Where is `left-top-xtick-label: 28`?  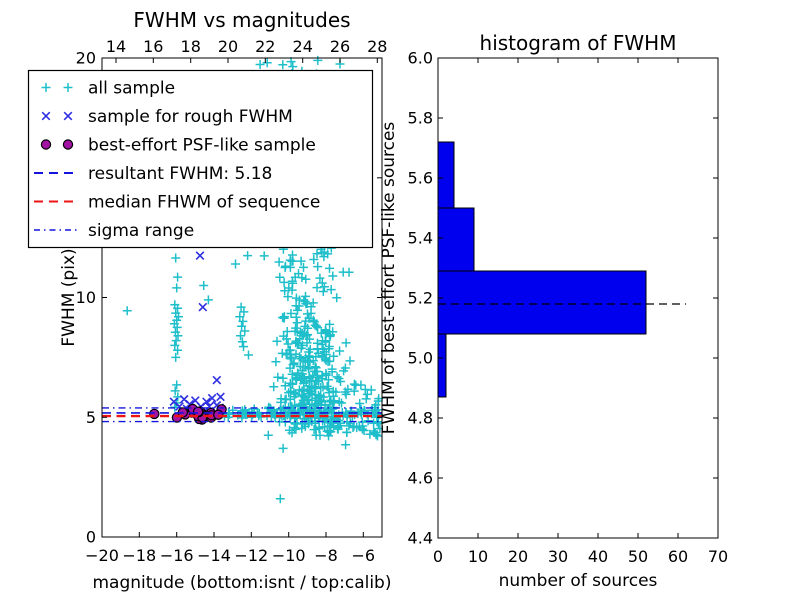 left-top-xtick-label: 28 is located at coordinates (377, 46).